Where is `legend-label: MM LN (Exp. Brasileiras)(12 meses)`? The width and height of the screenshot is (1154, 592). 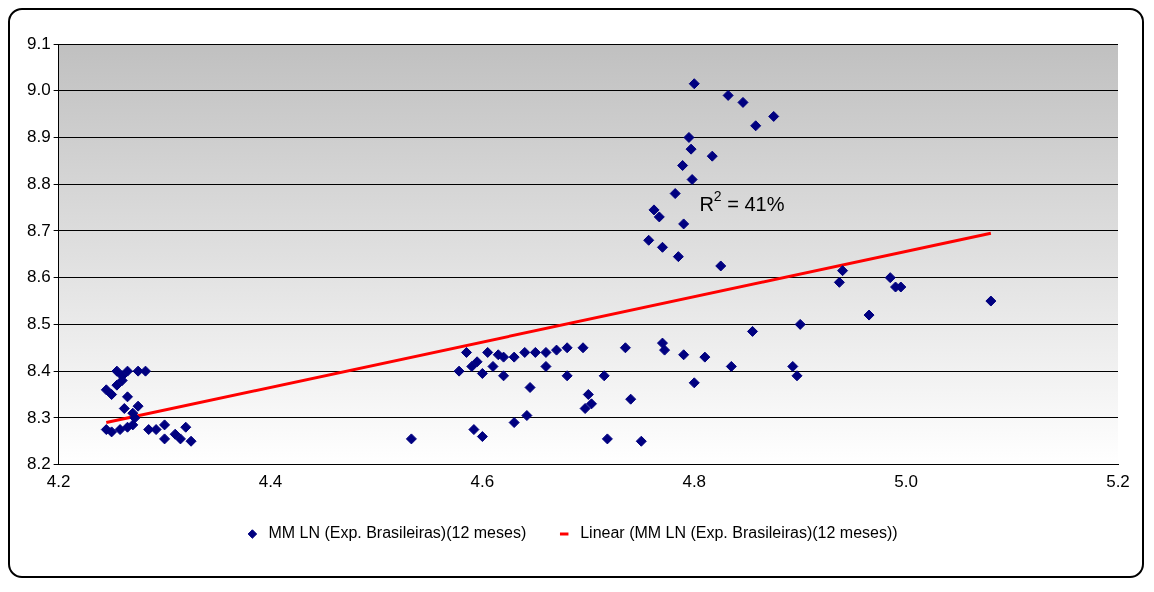 legend-label: MM LN (Exp. Brasileiras)(12 meses) is located at coordinates (397, 533).